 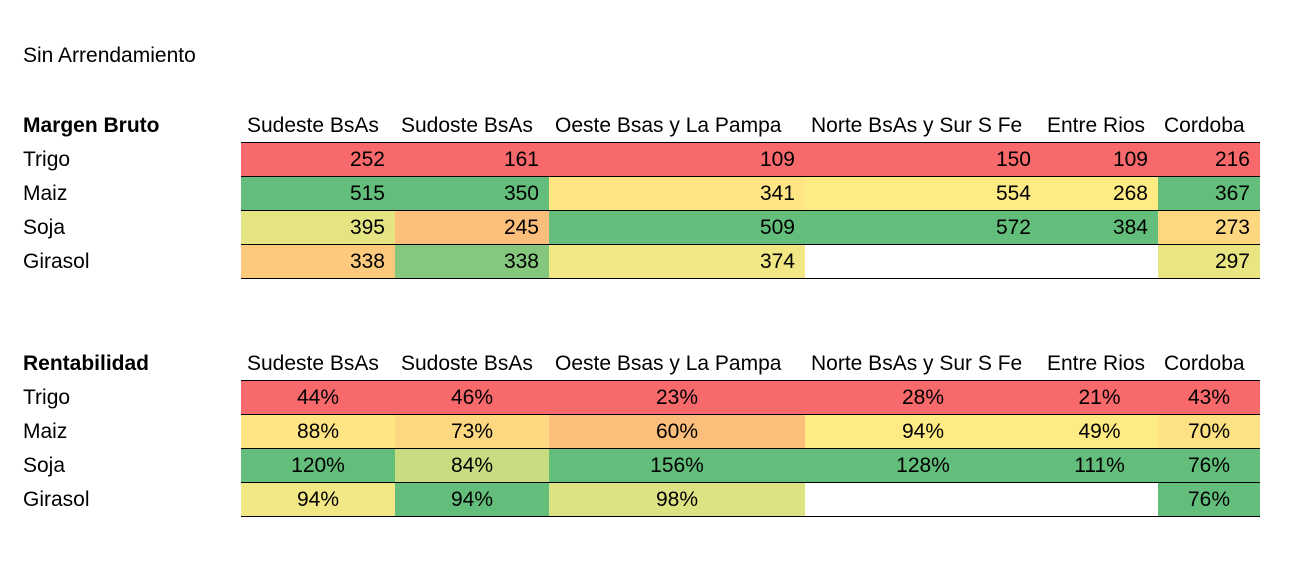 I want to click on table-cell: 509, so click(x=677, y=228).